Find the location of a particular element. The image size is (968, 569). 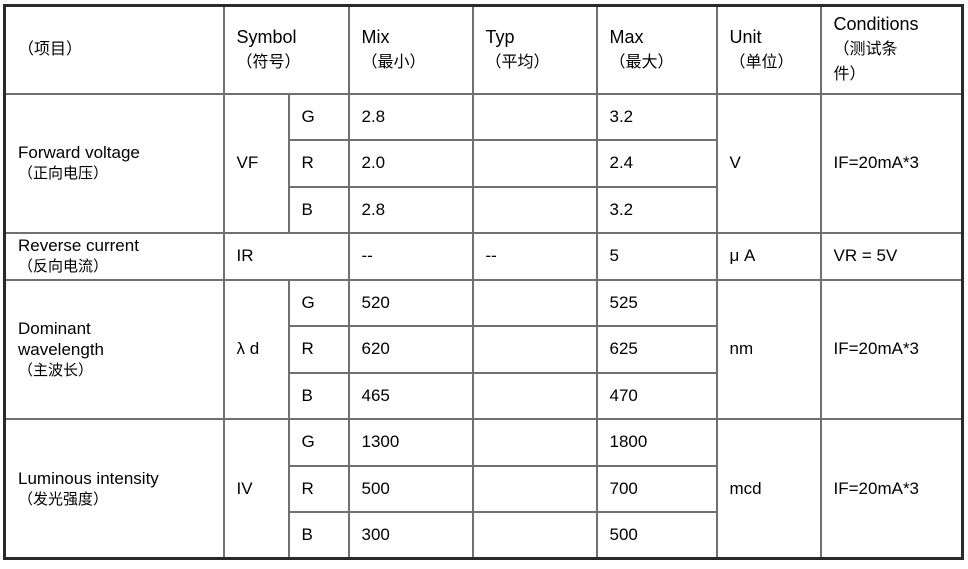

min-value-cell: 300 is located at coordinates (410, 535).